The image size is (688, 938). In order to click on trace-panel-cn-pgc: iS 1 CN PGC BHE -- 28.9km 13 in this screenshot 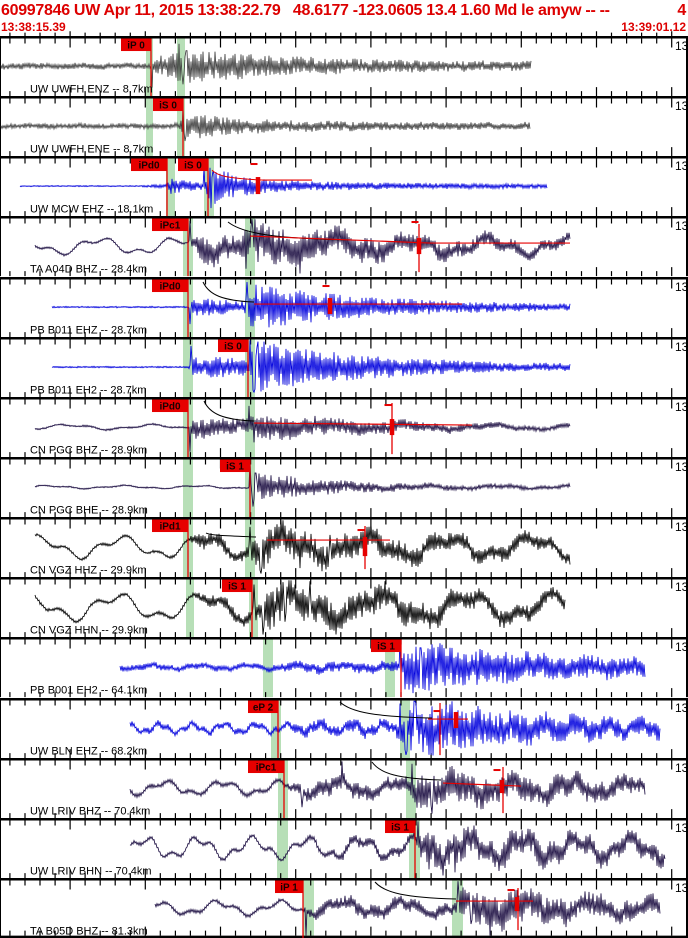, I will do `click(344, 487)`.